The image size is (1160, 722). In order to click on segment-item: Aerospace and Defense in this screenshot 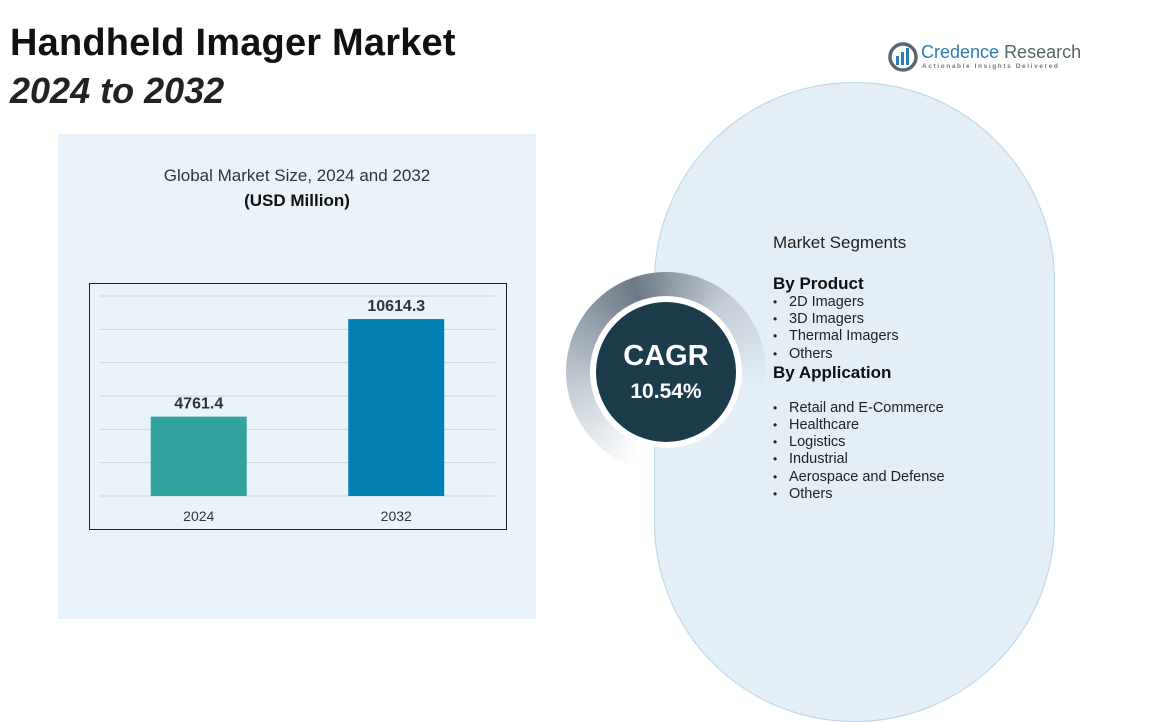, I will do `click(908, 477)`.